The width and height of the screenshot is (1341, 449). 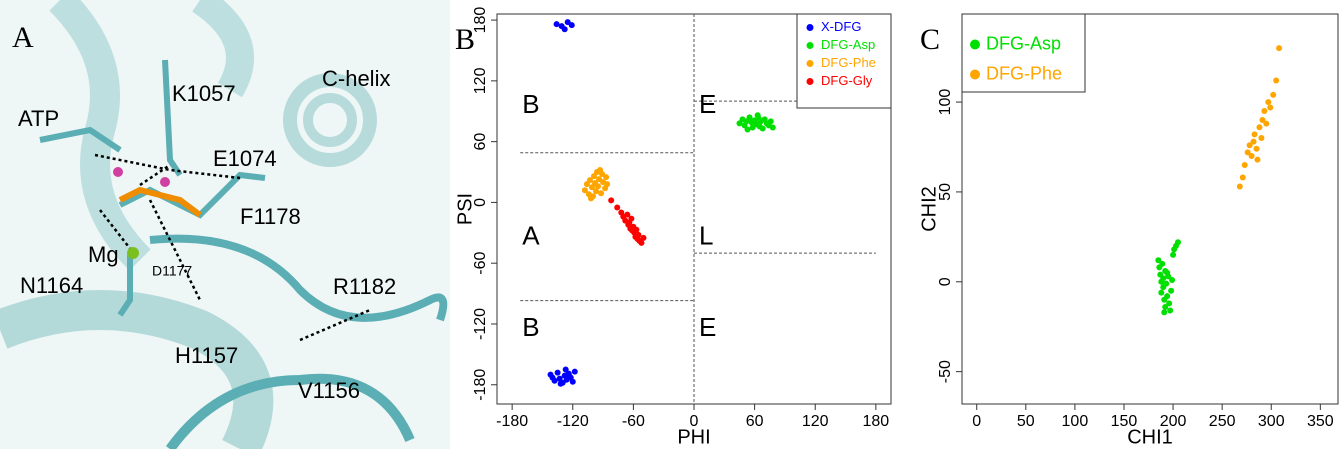 What do you see at coordinates (755, 421) in the screenshot?
I see `x-tick-label: 60` at bounding box center [755, 421].